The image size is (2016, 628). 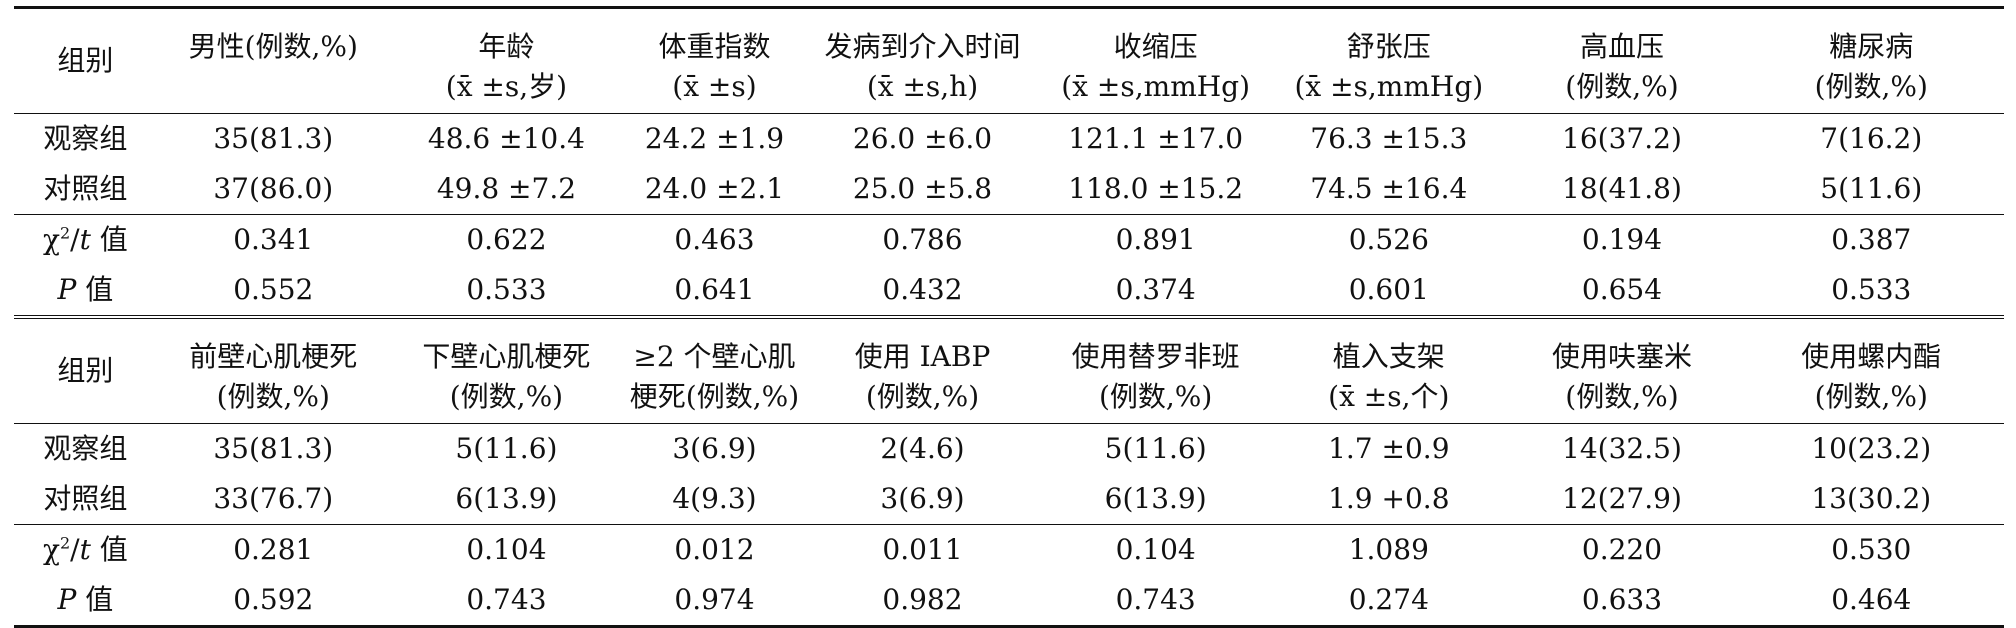 I want to click on stat-value: 0.194, so click(x=1622, y=239).